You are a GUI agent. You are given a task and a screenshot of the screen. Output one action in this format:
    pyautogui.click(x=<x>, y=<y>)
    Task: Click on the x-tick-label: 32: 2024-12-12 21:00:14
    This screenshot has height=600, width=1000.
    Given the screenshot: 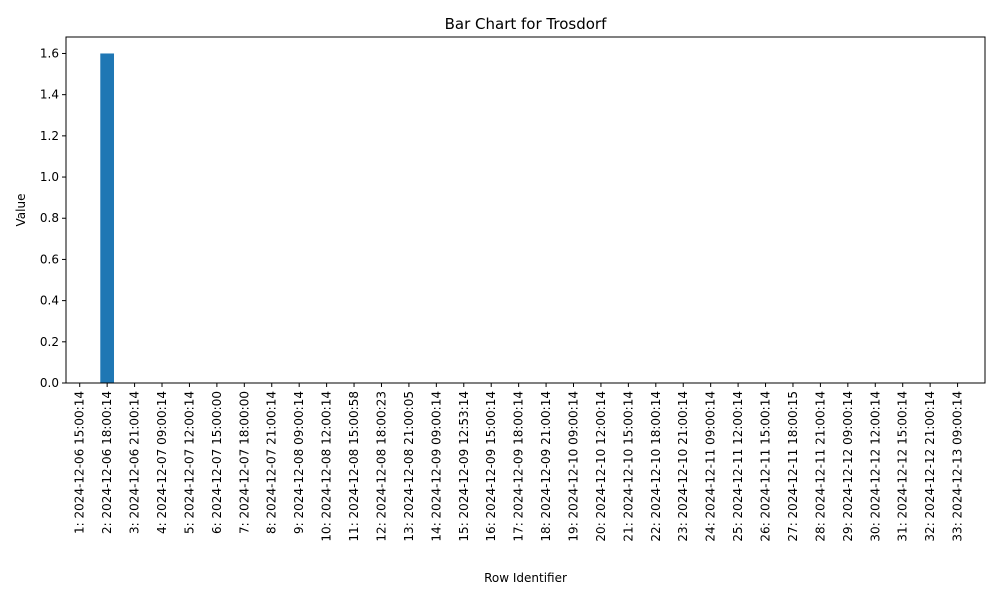 What is the action you would take?
    pyautogui.click(x=930, y=466)
    